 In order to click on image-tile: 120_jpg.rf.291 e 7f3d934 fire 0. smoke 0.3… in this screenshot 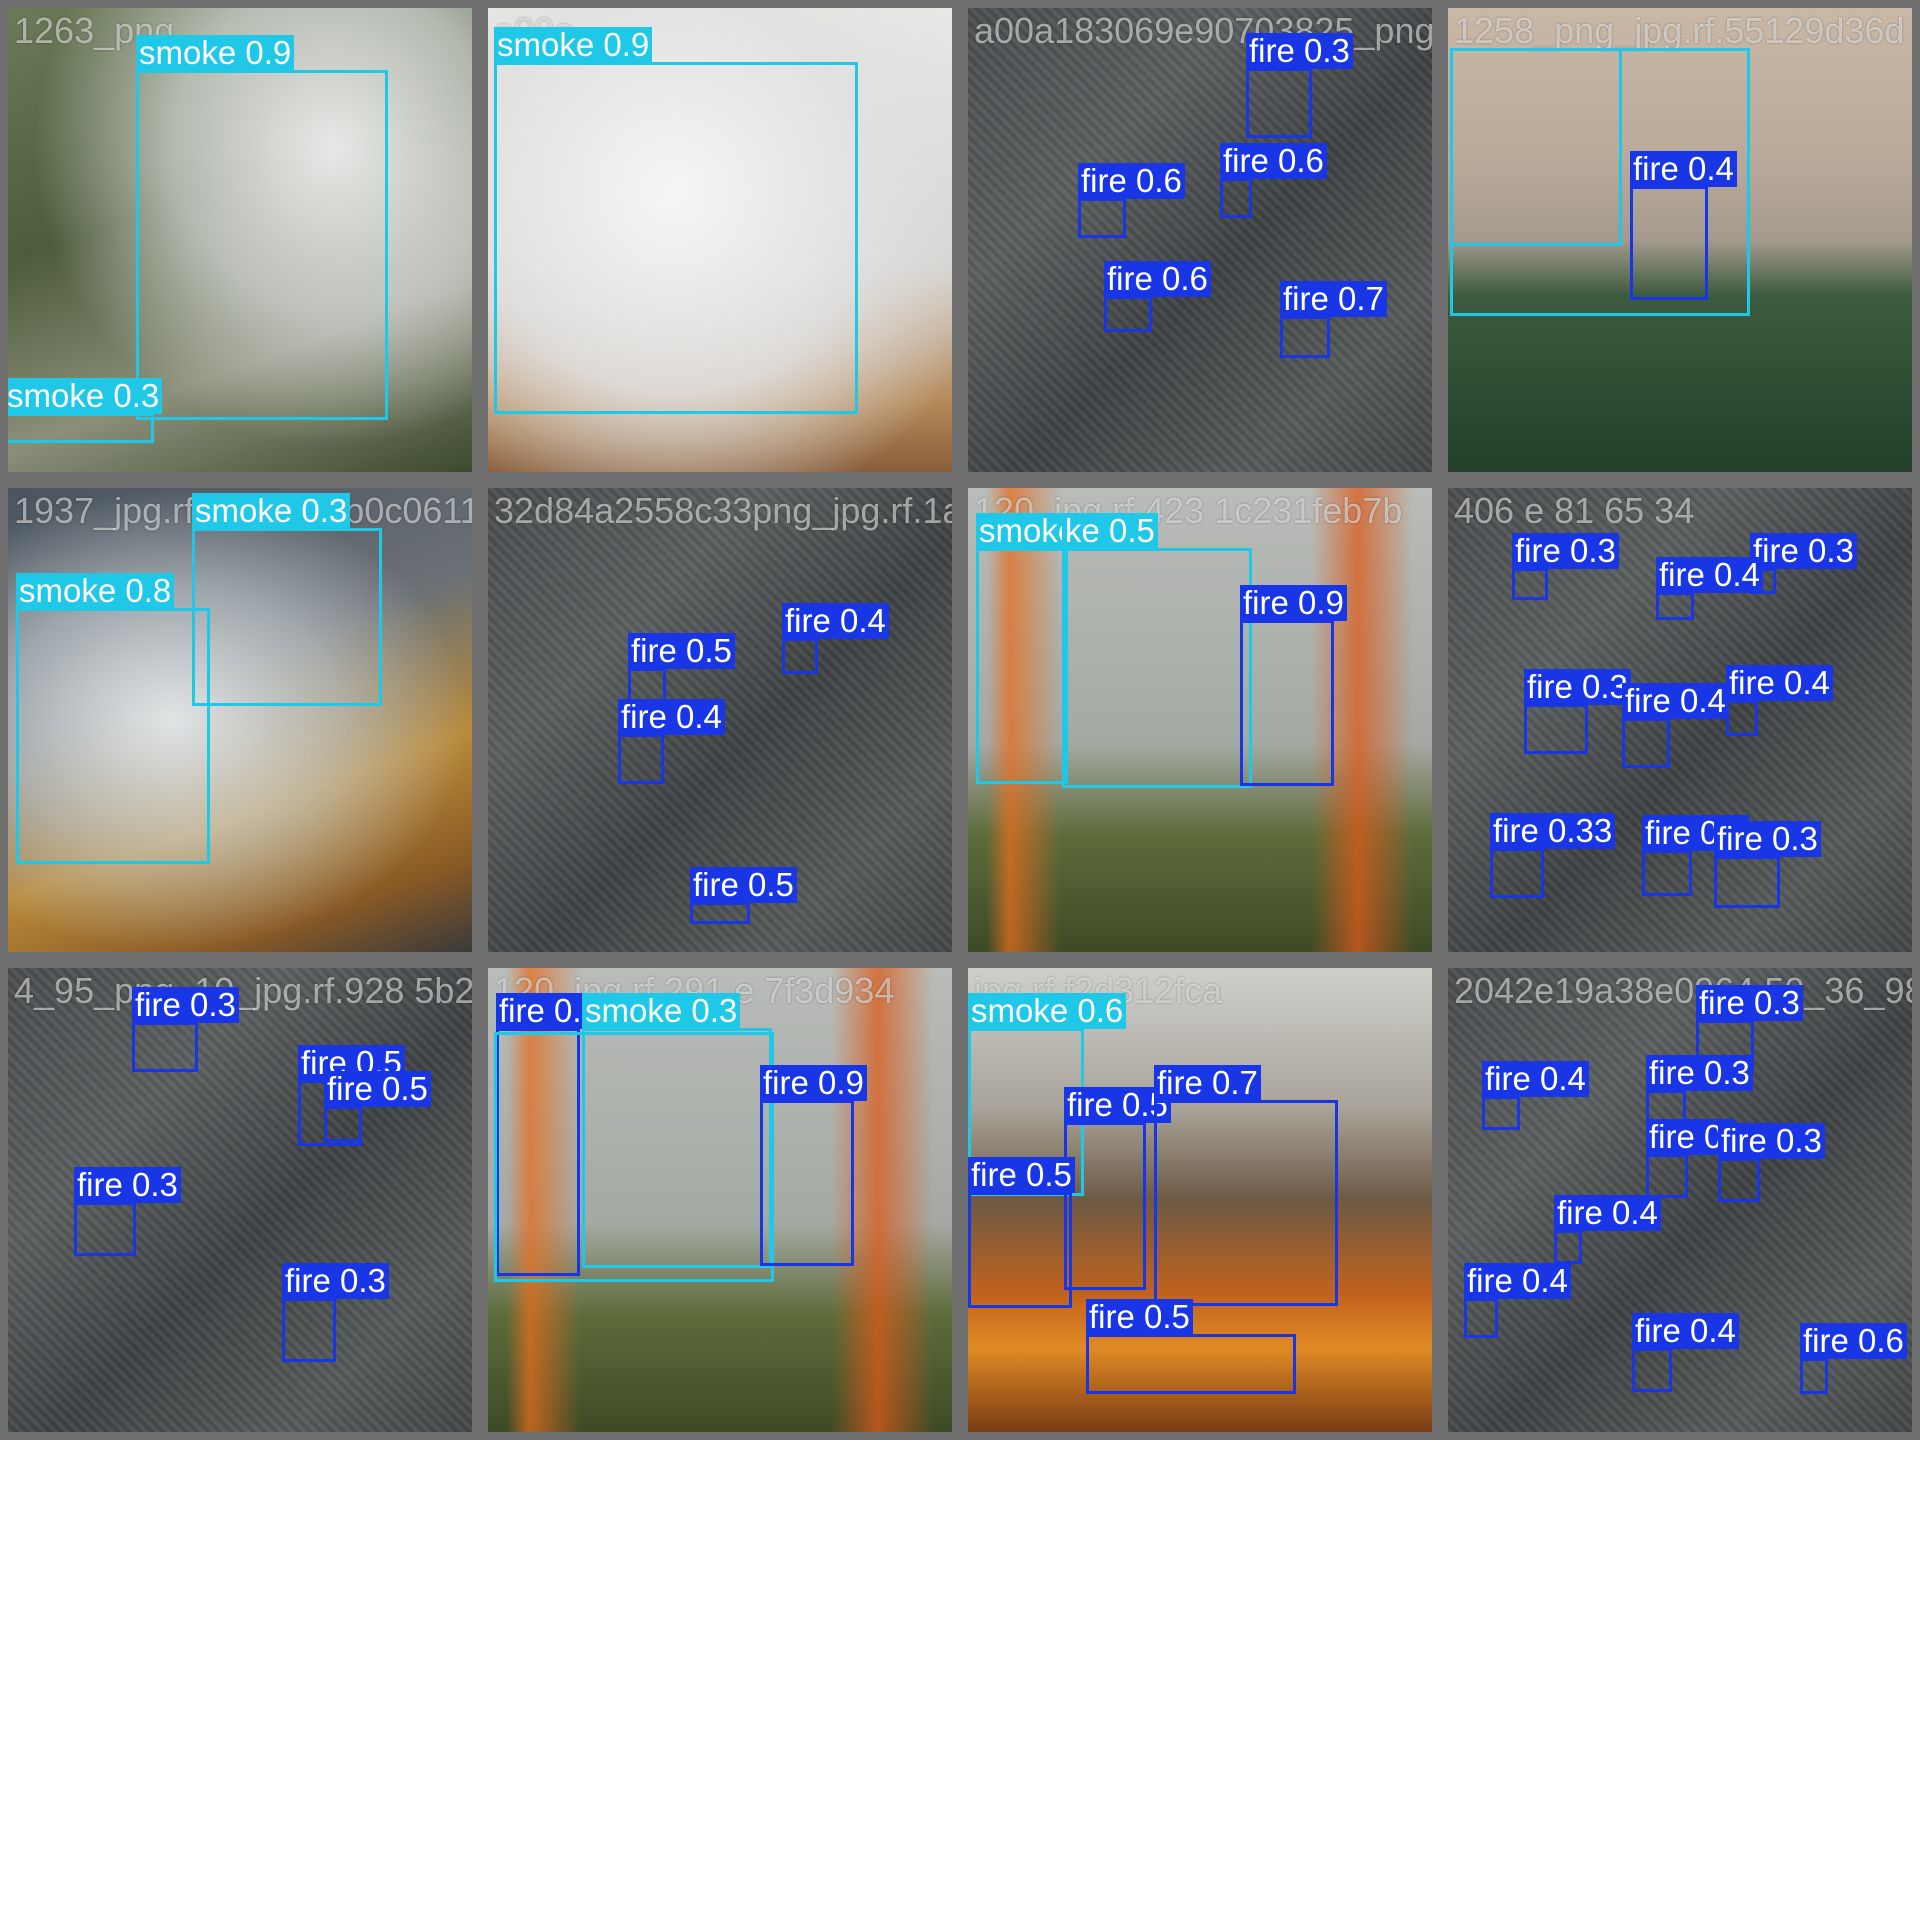, I will do `click(720, 1200)`.